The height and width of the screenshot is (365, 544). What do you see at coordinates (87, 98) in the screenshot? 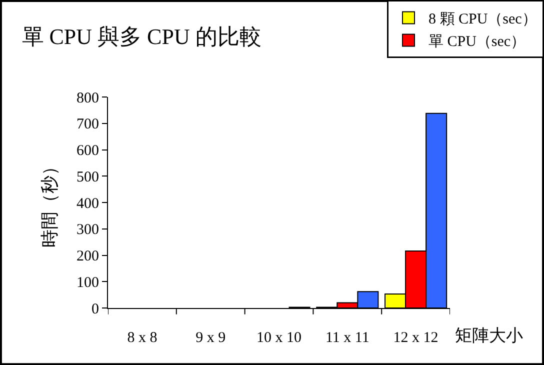
I see `y-tick-label: 800` at bounding box center [87, 98].